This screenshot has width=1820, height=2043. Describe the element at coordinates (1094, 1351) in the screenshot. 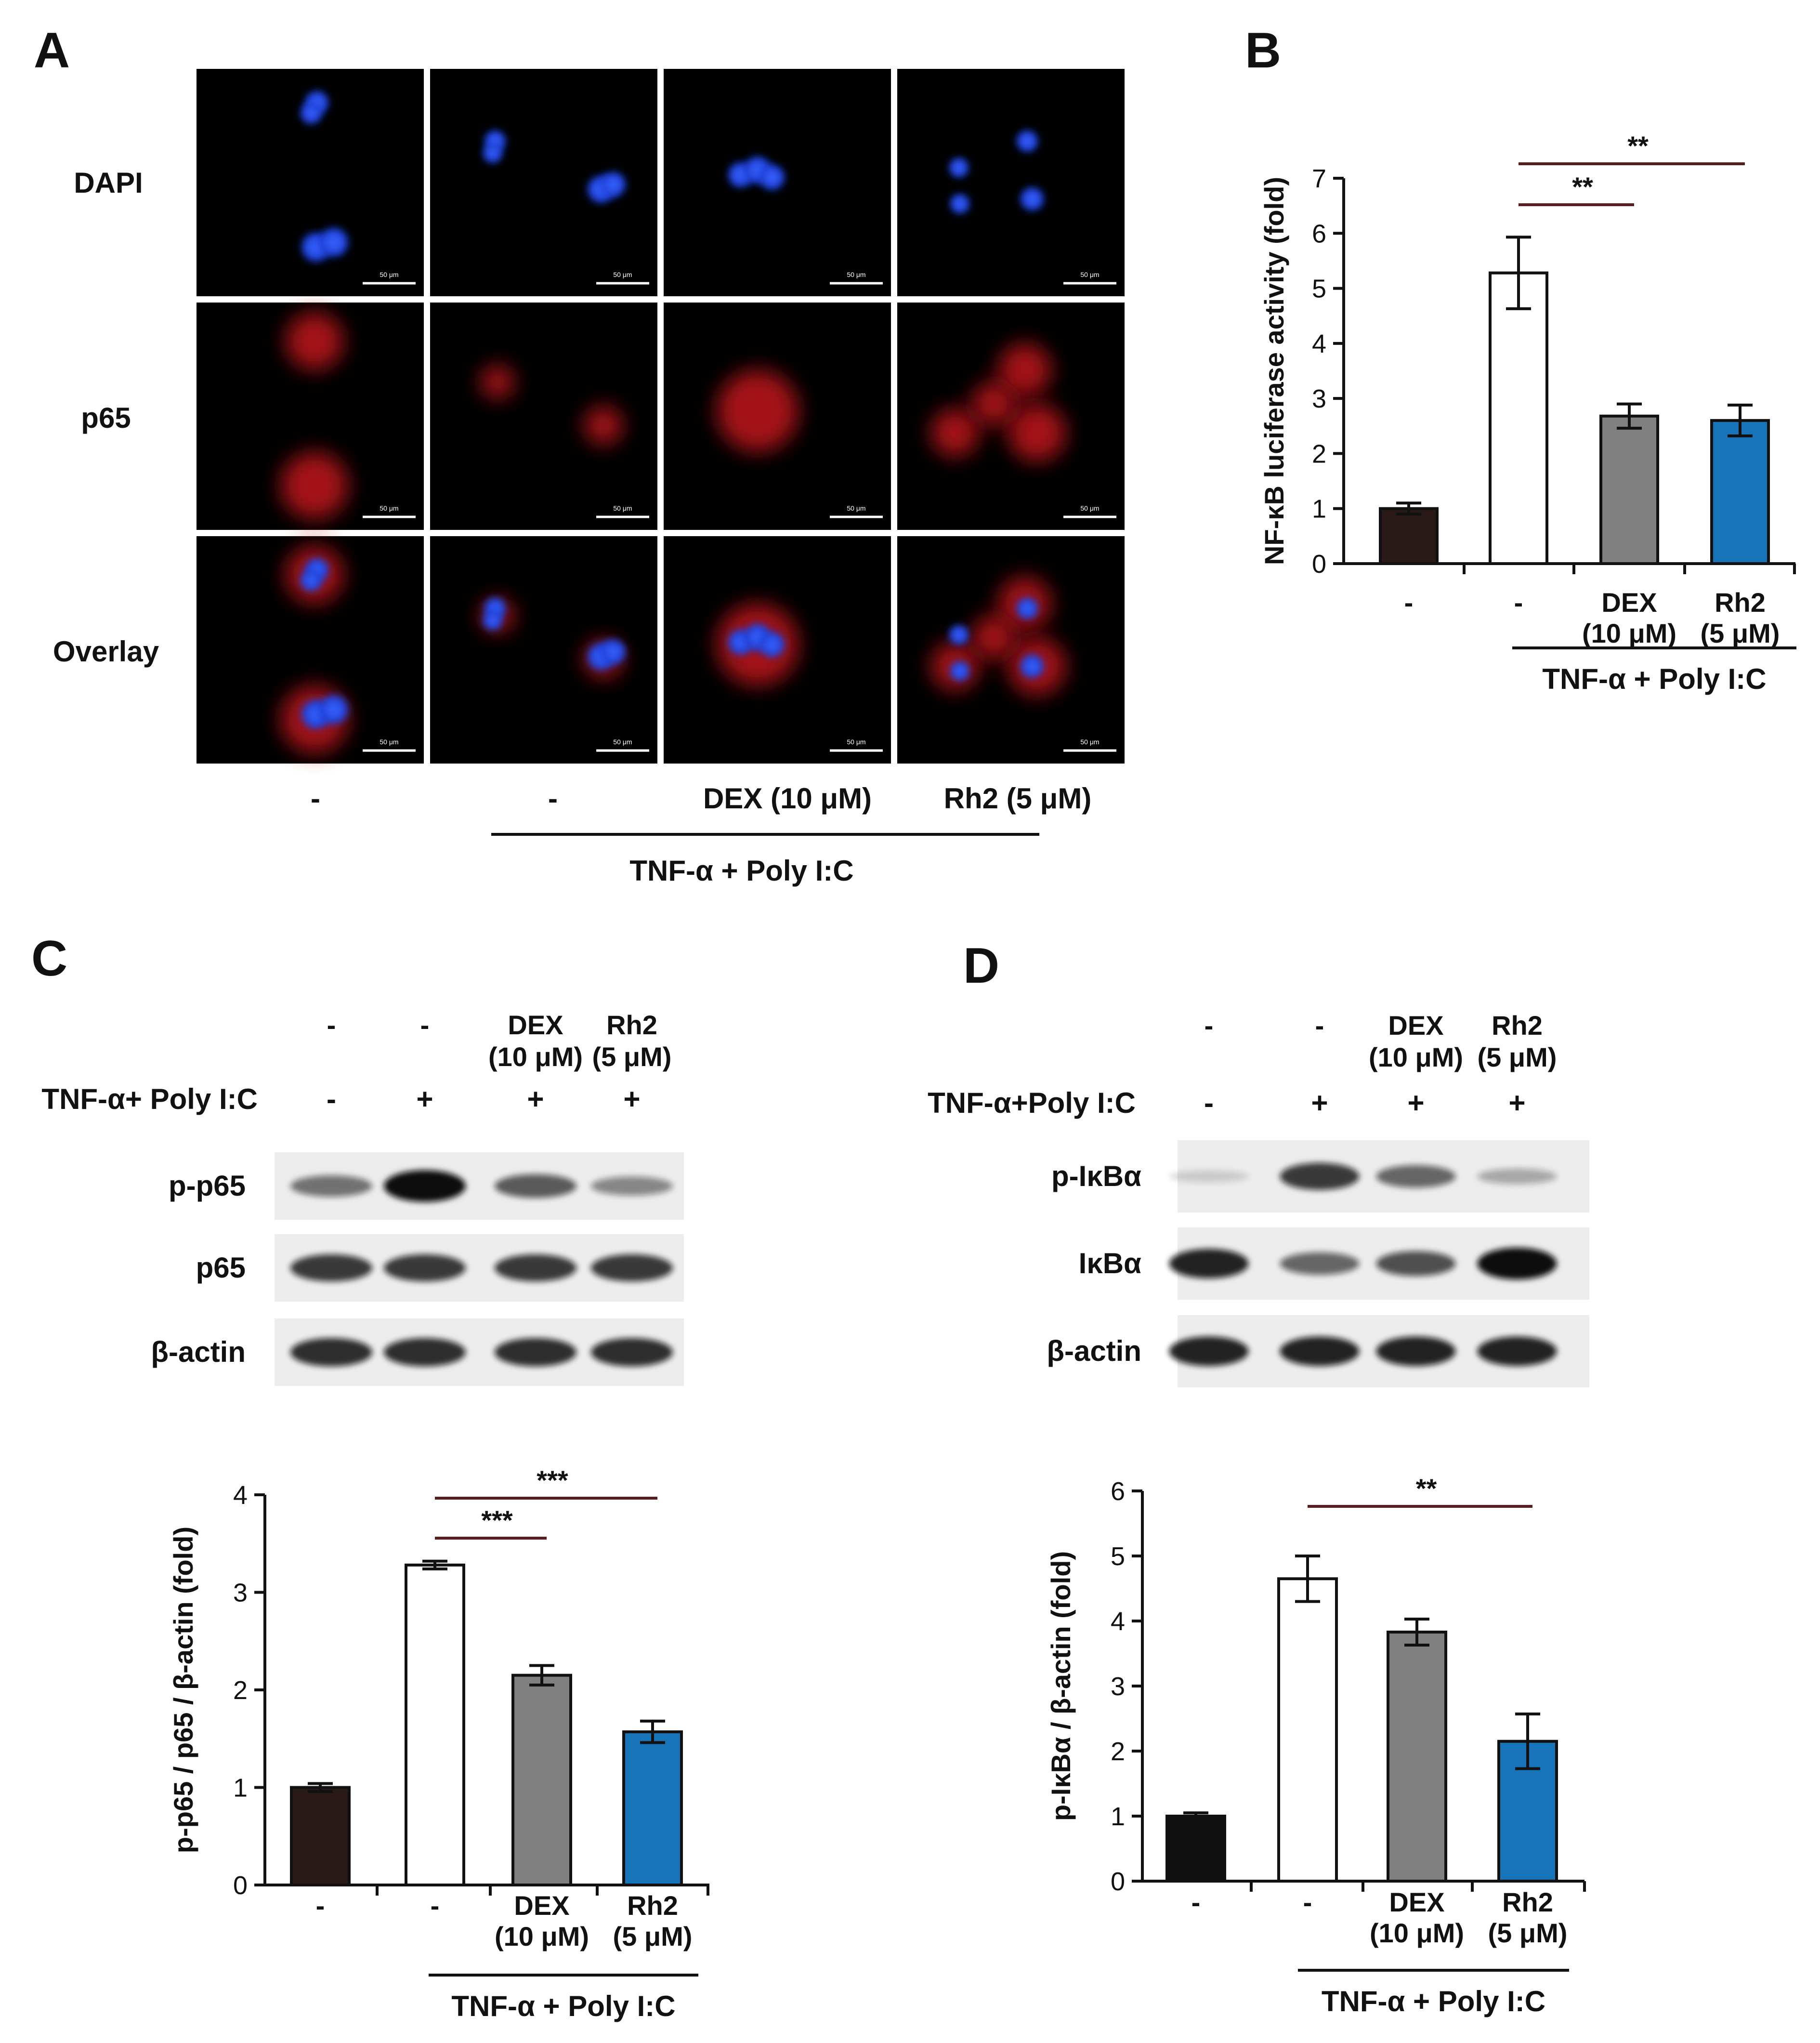

I see `blot-row-label: β-actin` at that location.